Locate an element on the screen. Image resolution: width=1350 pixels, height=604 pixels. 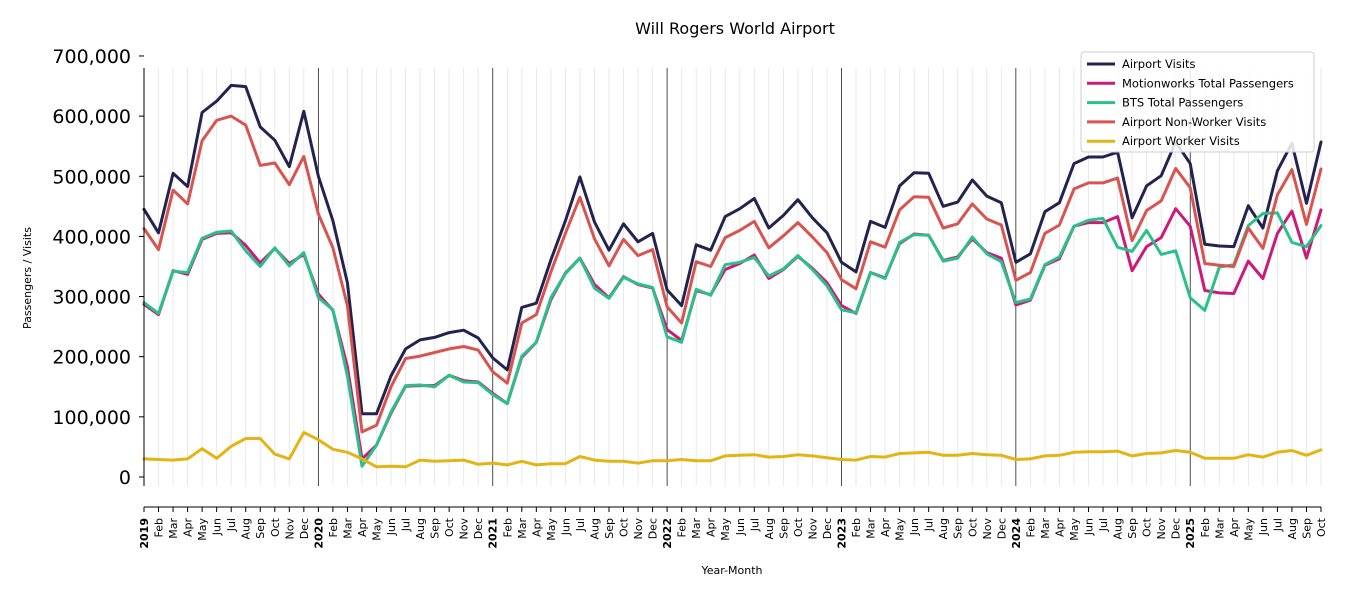
x-tick-label-year: 2025 is located at coordinates (1190, 533).